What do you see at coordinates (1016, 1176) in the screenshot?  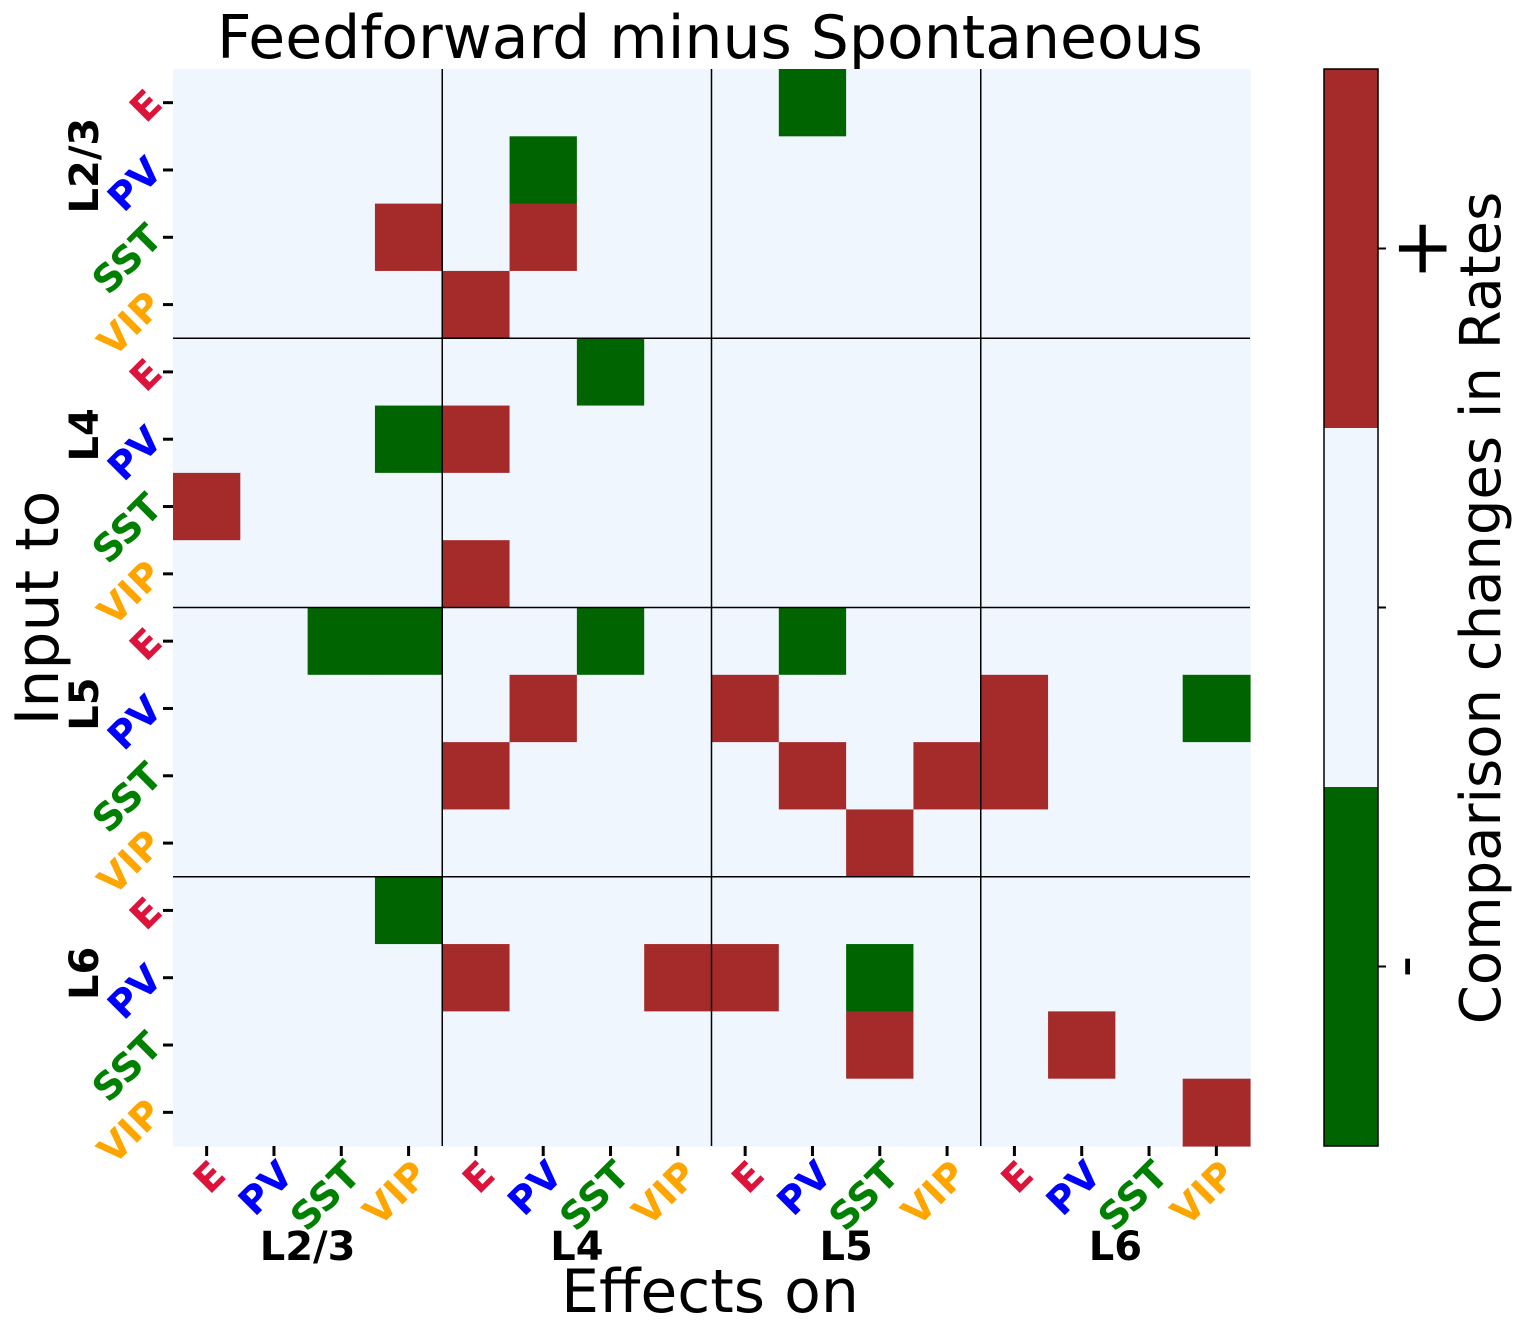 I see `x-tick-label: E` at bounding box center [1016, 1176].